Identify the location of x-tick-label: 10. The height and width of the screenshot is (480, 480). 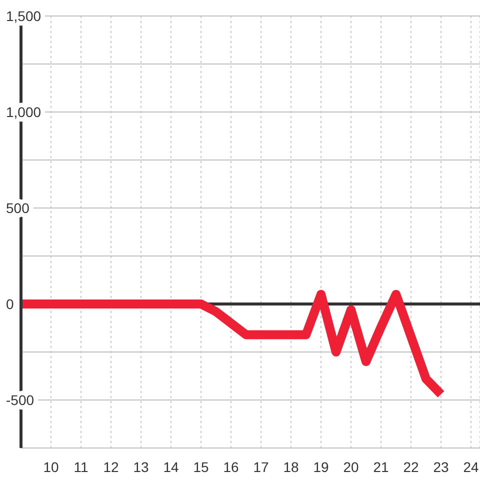
(51, 466).